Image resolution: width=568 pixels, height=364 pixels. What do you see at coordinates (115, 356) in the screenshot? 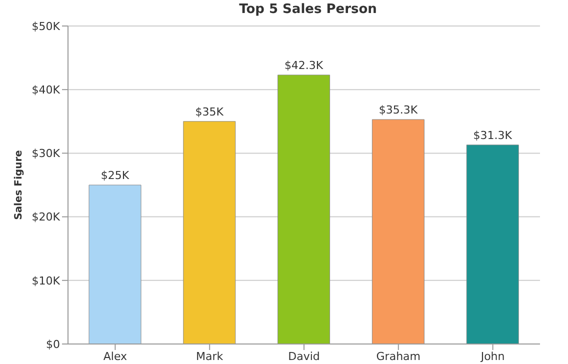
I see `x-tick-label: Alex` at bounding box center [115, 356].